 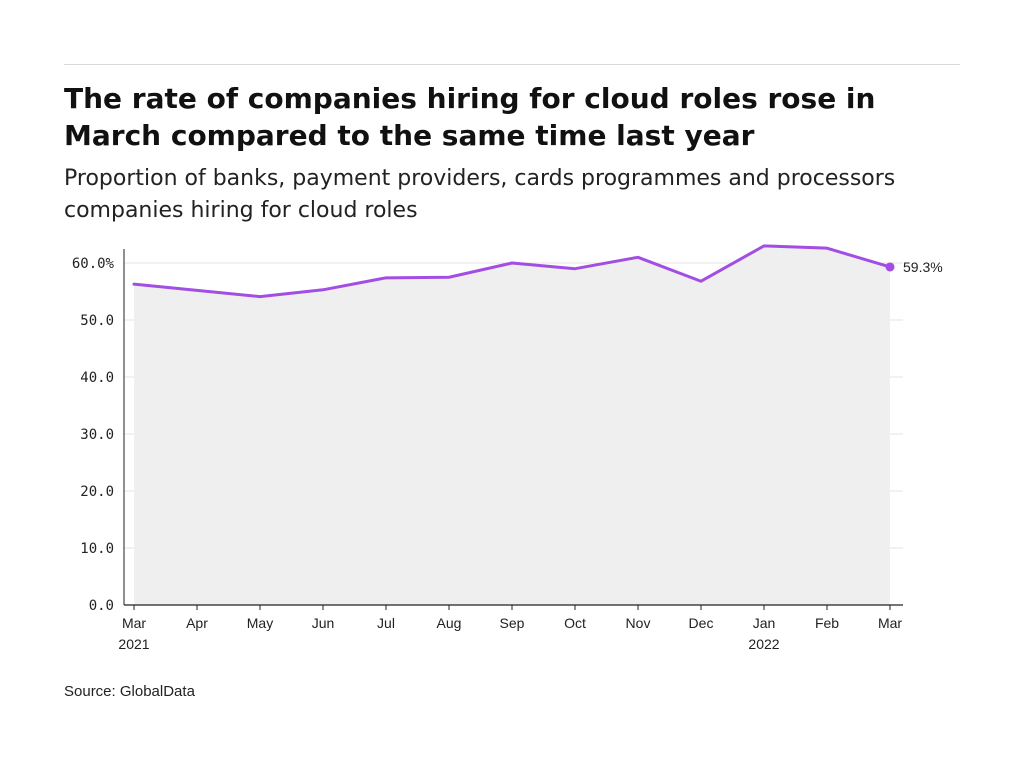 I want to click on x-tick-label: Dec, so click(x=701, y=623).